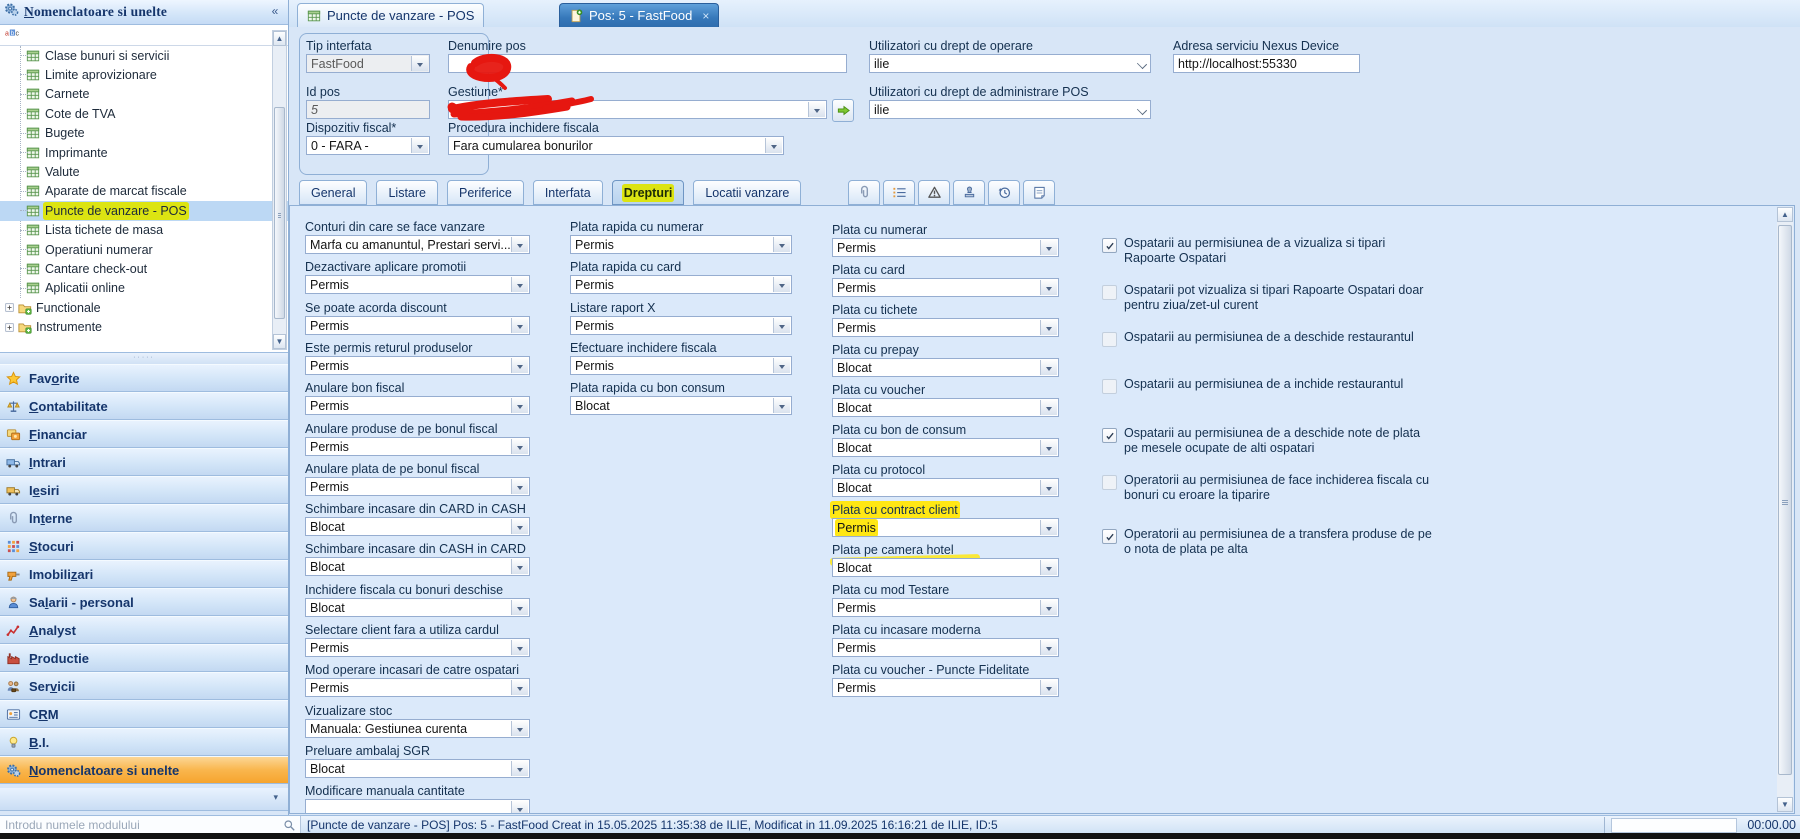 This screenshot has width=1800, height=839. Describe the element at coordinates (485, 192) in the screenshot. I see `tab-periferice: Periferice` at that location.